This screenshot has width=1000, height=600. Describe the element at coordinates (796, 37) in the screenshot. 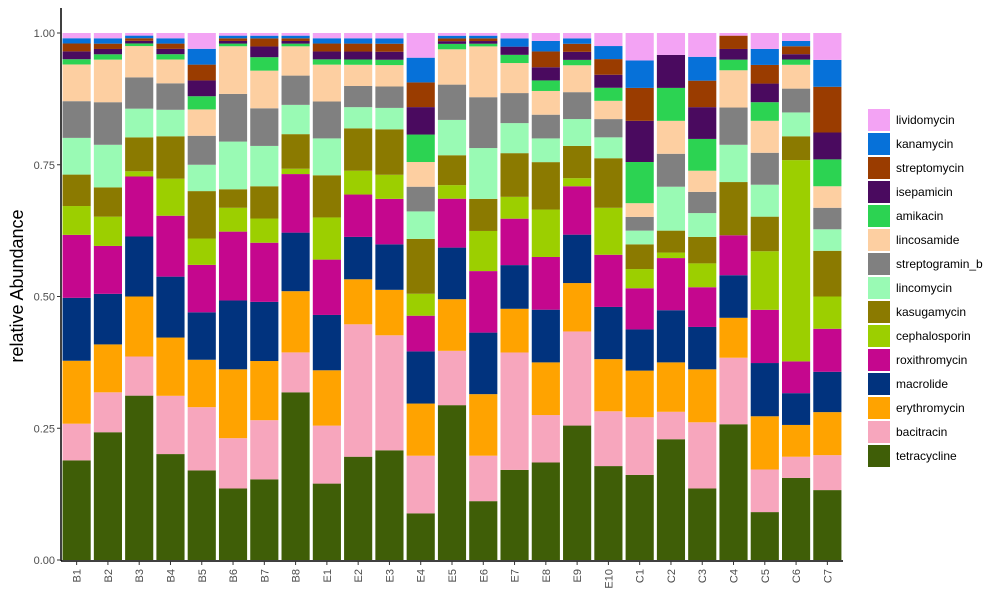

I see `bar-segment-C6-lividomycin` at that location.